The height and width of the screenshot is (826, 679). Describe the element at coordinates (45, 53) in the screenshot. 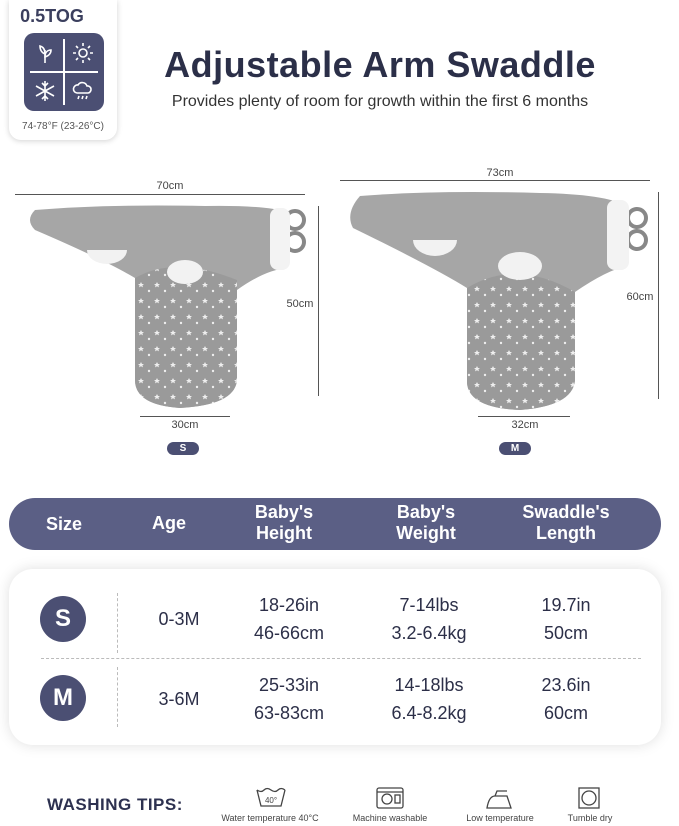

I see `leaf-icon` at that location.